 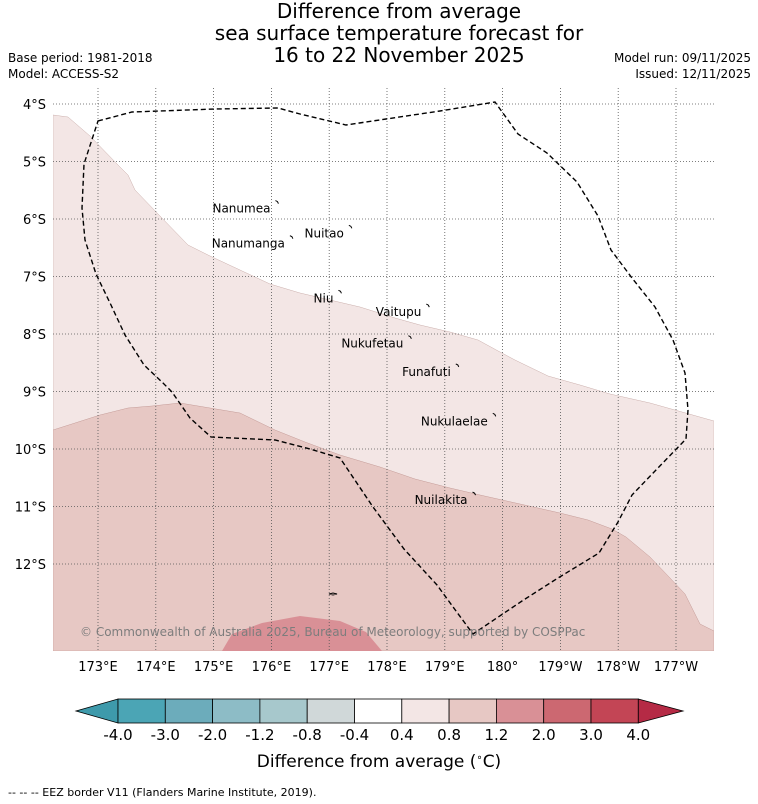 I want to click on lat-tick-label: 11°S, so click(x=30, y=508).